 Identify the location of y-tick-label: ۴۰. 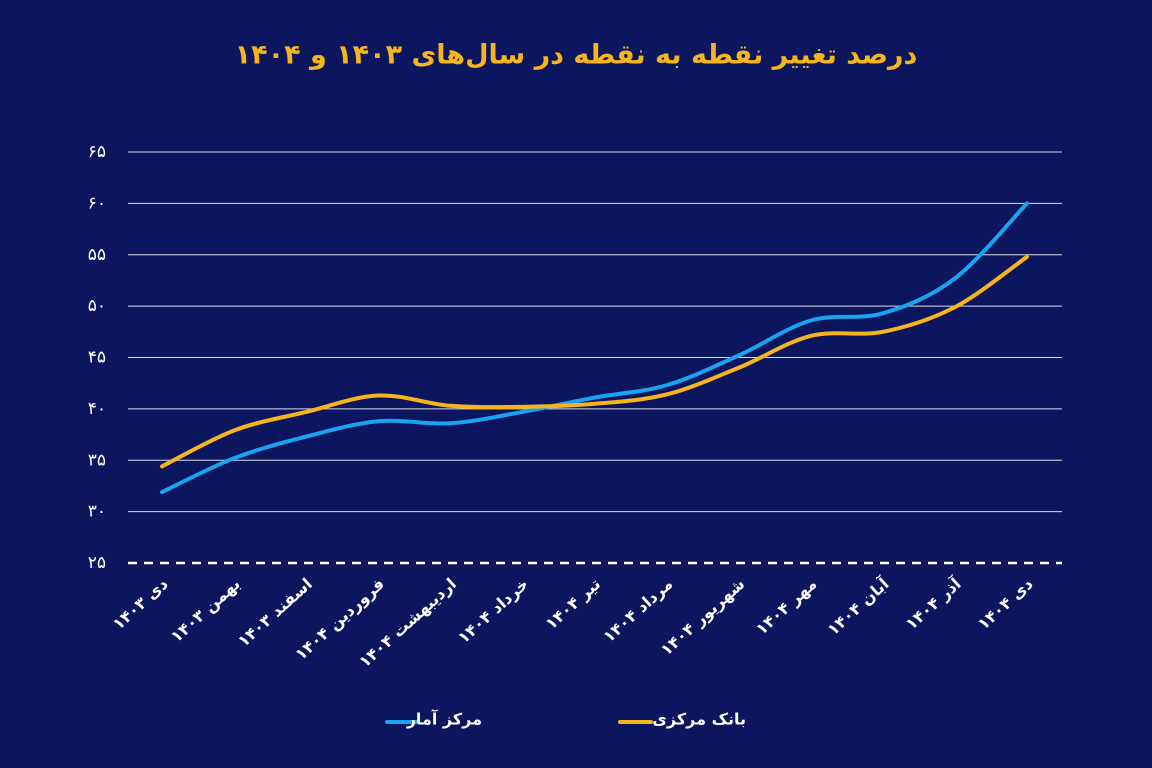
(97, 409).